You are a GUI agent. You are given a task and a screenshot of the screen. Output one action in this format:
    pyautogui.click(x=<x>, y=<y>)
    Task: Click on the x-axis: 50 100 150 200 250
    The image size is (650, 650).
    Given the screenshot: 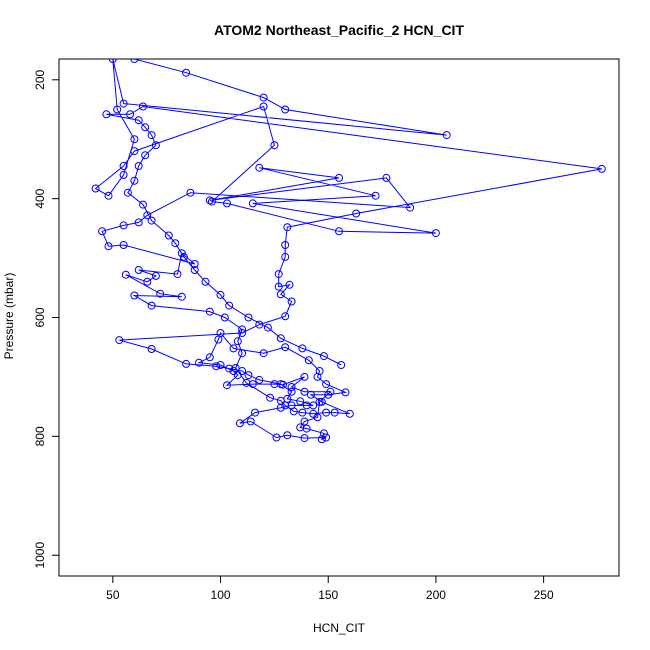 What is the action you would take?
    pyautogui.click(x=330, y=589)
    